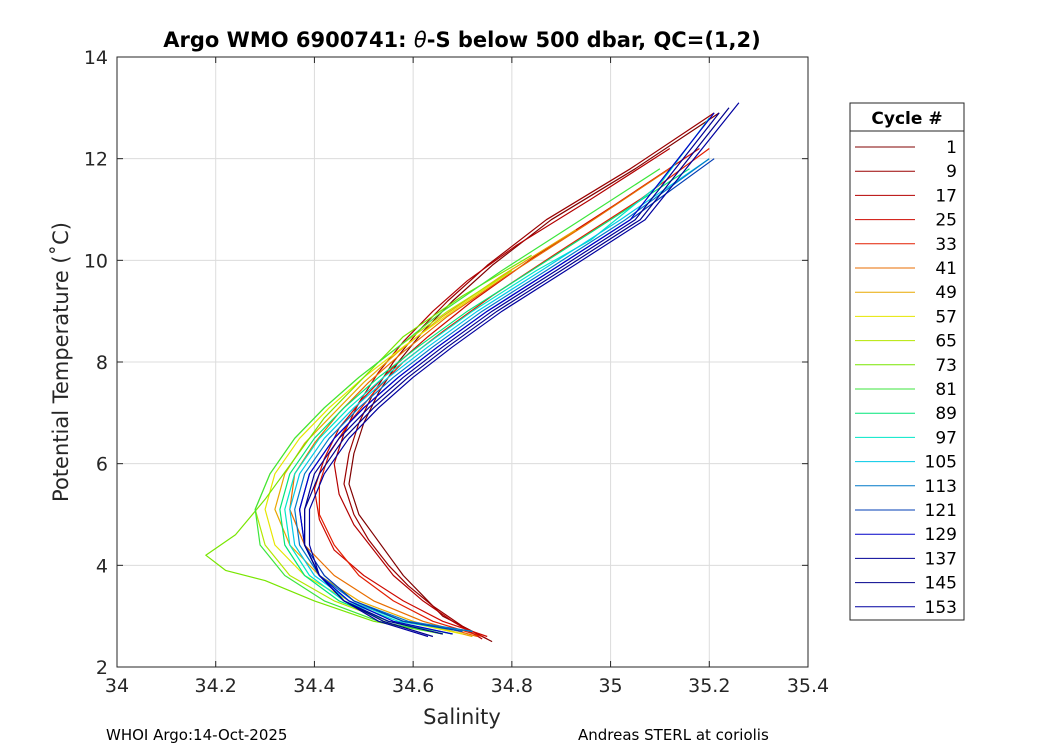 This screenshot has height=750, width=1050. I want to click on legend-label-cycle-41: 41, so click(946, 269).